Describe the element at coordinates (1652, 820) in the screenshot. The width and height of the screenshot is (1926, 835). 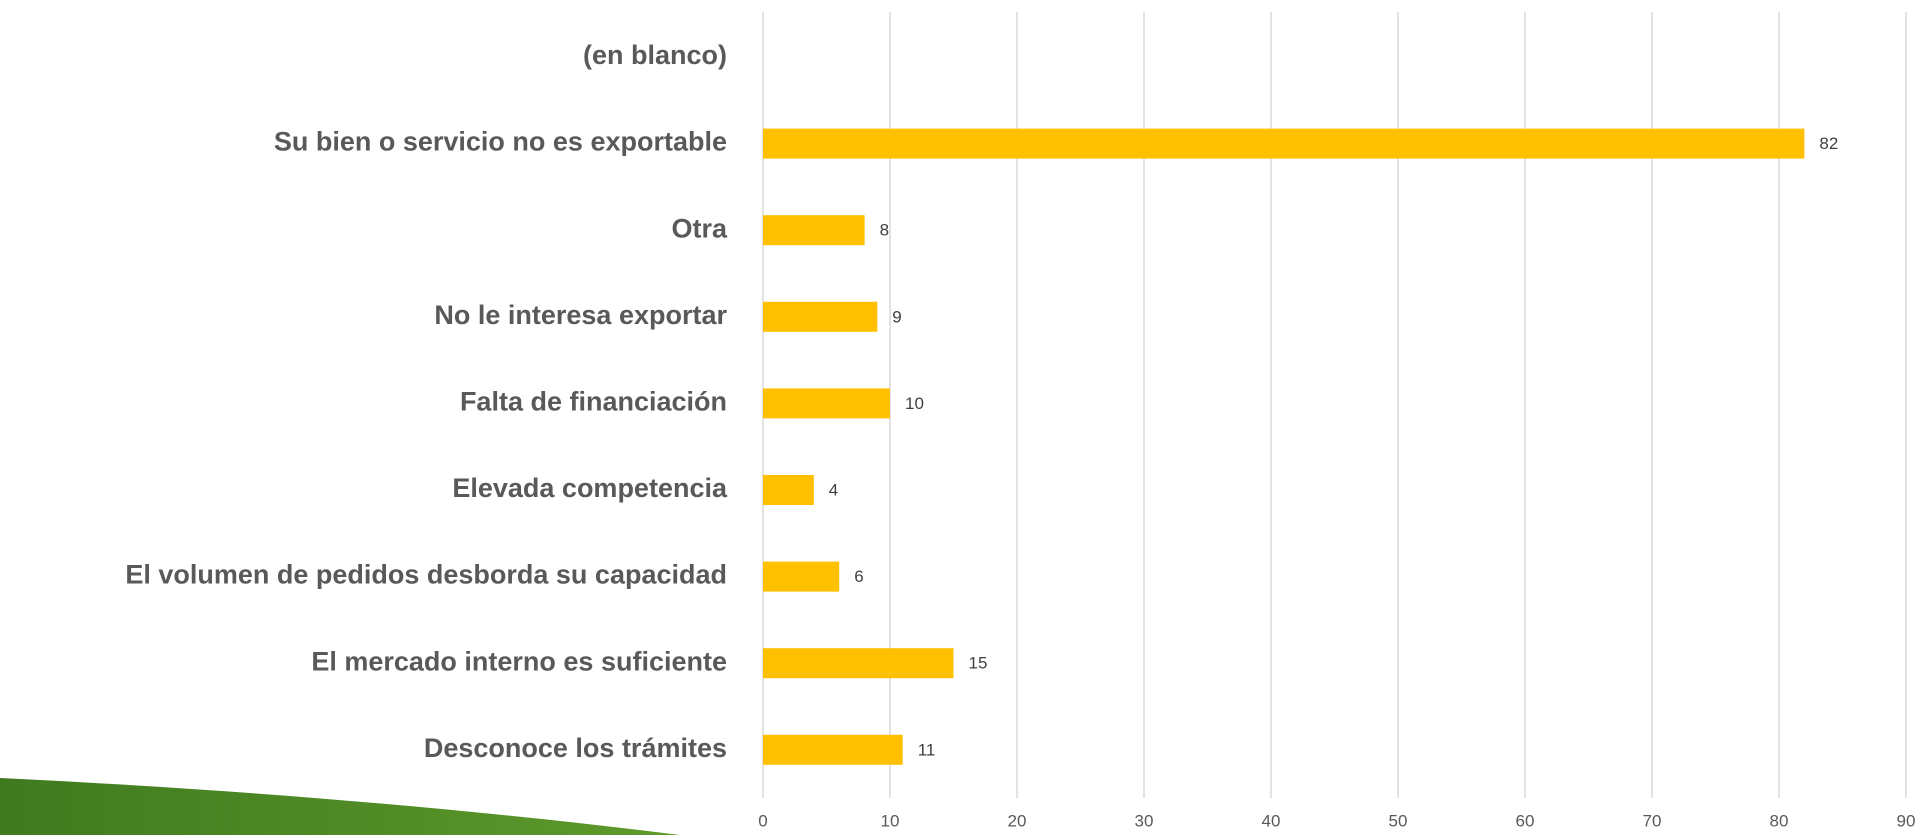
I see `x-tick-label: 70` at that location.